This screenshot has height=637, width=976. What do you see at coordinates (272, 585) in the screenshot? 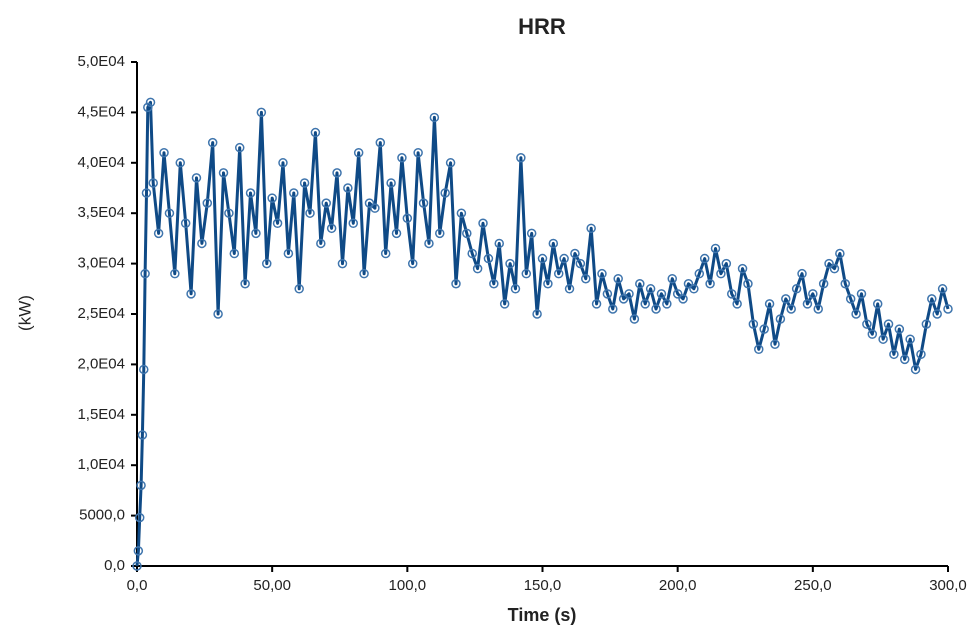
I see `x-tick-label: 50,00` at bounding box center [272, 585].